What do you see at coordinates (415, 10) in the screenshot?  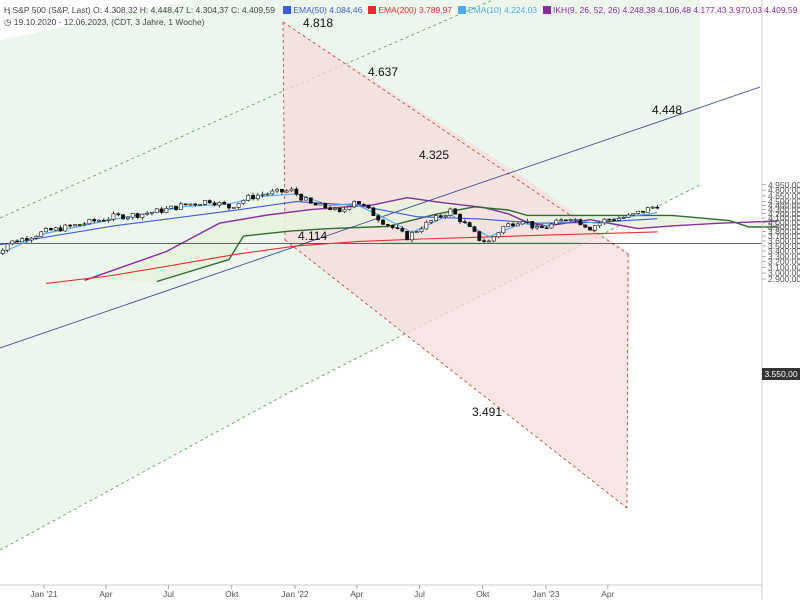 I see `indicator-label: EMA(200) 3.789,97` at bounding box center [415, 10].